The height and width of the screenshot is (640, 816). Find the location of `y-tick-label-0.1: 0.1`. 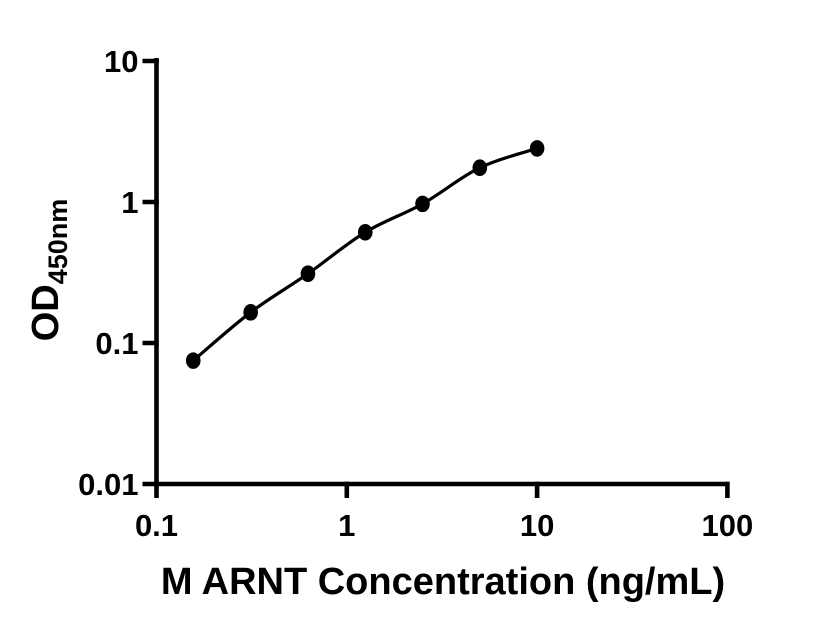

y-tick-label-0.1: 0.1 is located at coordinates (117, 343).